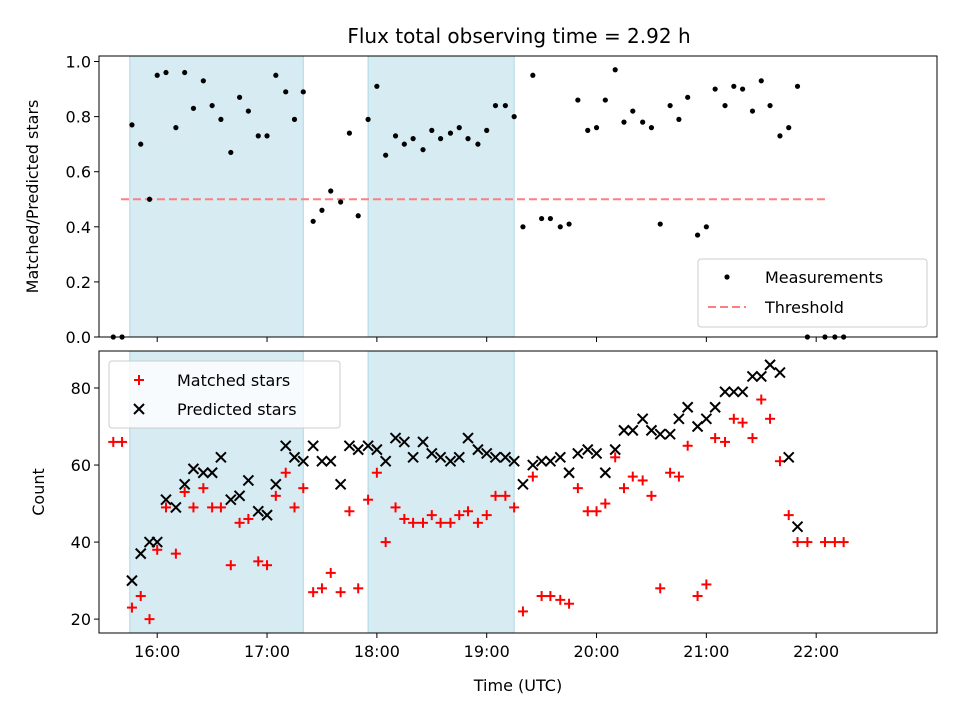 The height and width of the screenshot is (720, 960). What do you see at coordinates (81, 465) in the screenshot?
I see `y-tick-label: 60` at bounding box center [81, 465].